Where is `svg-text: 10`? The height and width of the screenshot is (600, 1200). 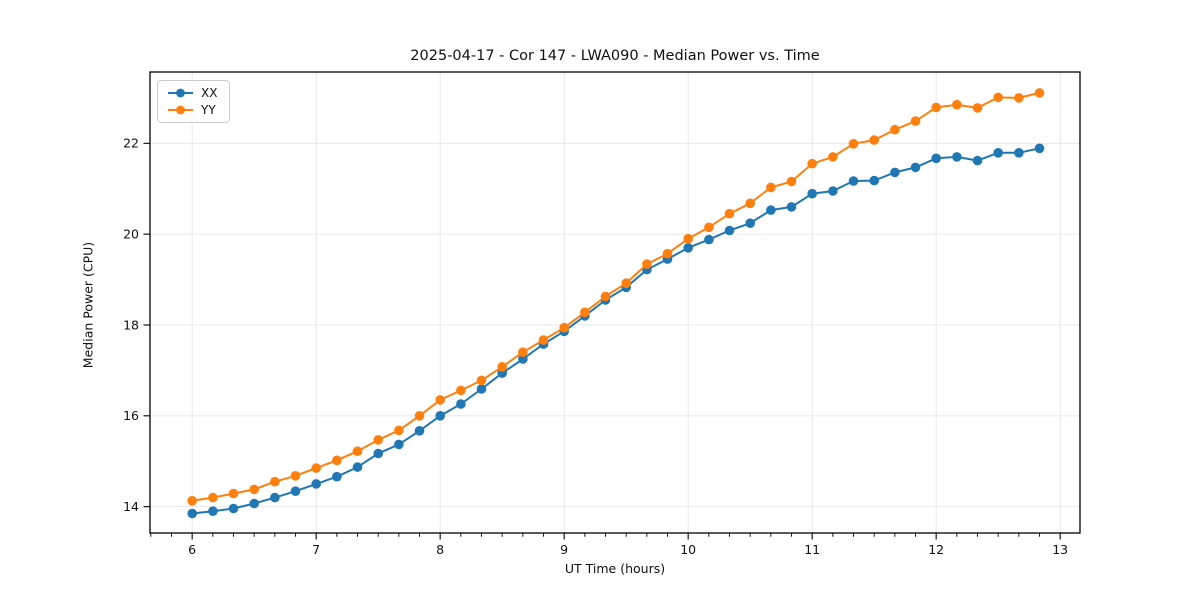 svg-text: 10 is located at coordinates (688, 549).